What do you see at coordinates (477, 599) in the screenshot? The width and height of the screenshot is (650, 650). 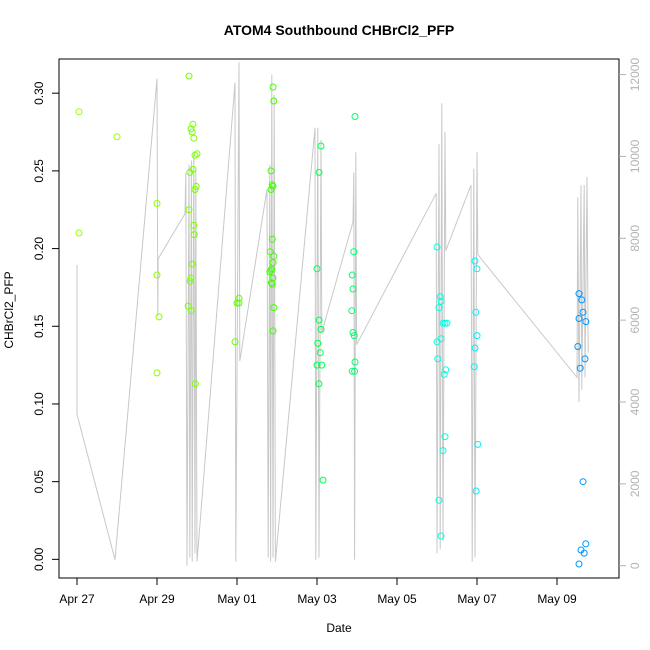 I see `x-tick-label: May 07` at bounding box center [477, 599].